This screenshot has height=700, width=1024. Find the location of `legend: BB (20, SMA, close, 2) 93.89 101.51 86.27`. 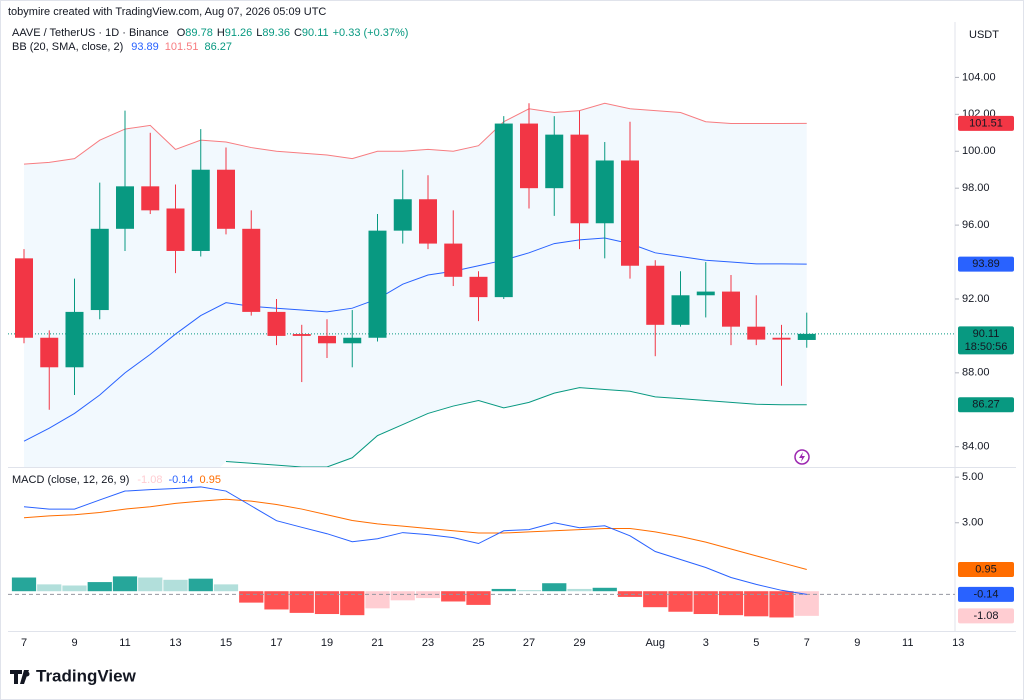

legend: BB (20, SMA, close, 2) 93.89 101.51 86.27 is located at coordinates (122, 47).